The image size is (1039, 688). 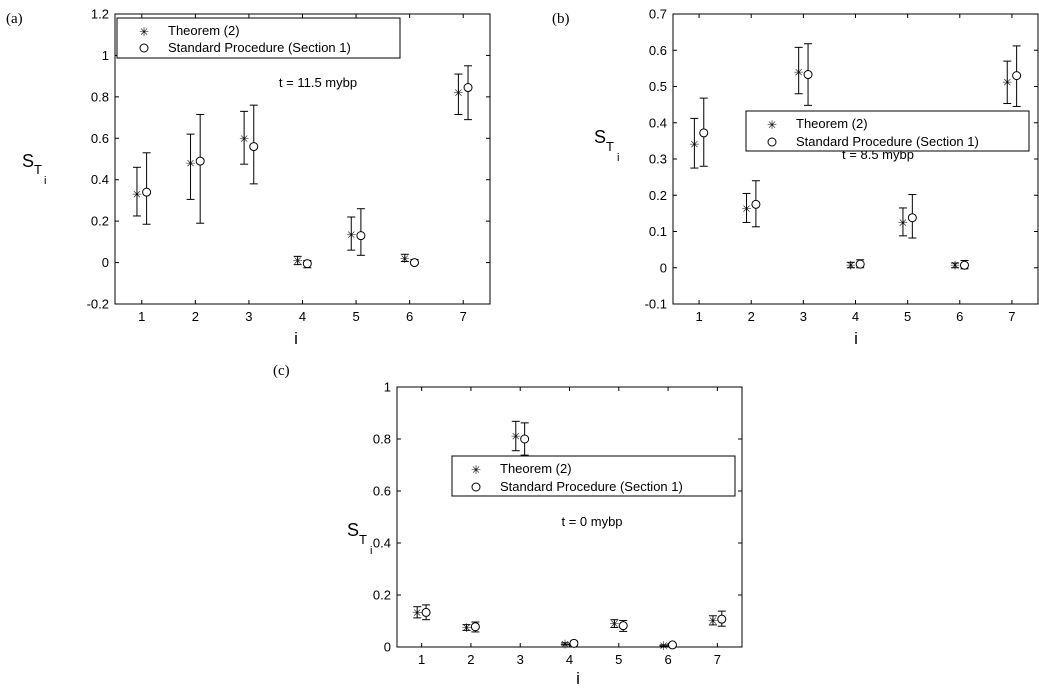 What do you see at coordinates (658, 14) in the screenshot?
I see `panel-b-ytick-label: 0.7` at bounding box center [658, 14].